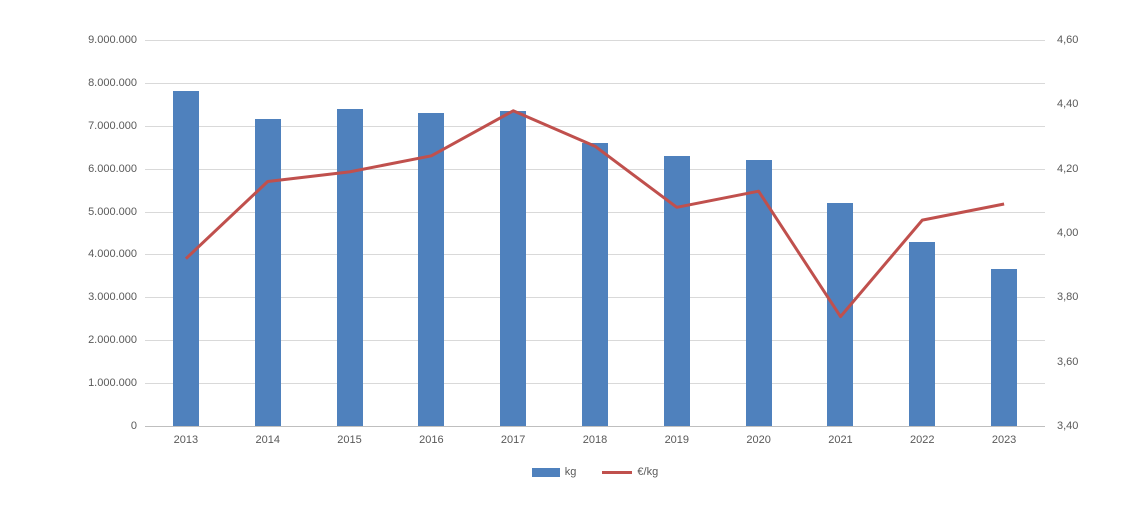 The height and width of the screenshot is (507, 1124). Describe the element at coordinates (758, 440) in the screenshot. I see `x-axis-label-2020: 2020` at that location.